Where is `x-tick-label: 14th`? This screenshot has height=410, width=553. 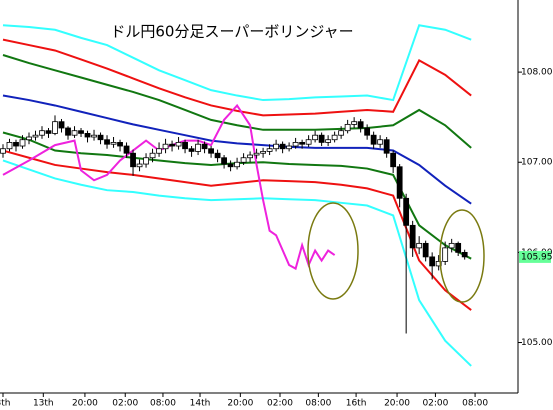 x-tick-label: 14th is located at coordinates (200, 404).